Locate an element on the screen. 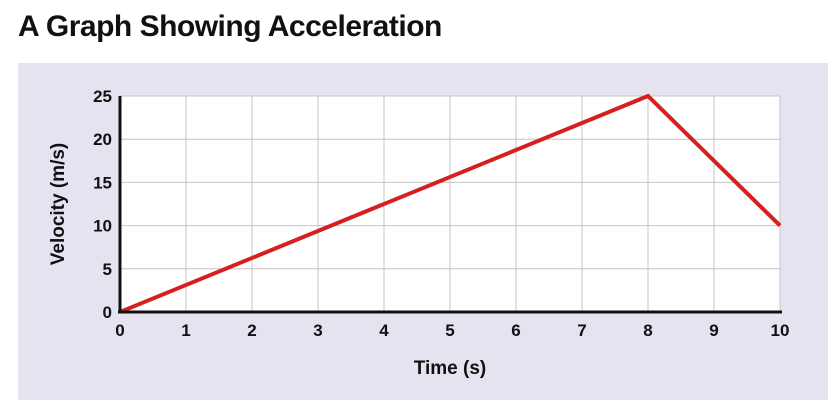 The width and height of the screenshot is (838, 409). y-tick-labels: 0 5 10 15 20 25 is located at coordinates (102, 204).